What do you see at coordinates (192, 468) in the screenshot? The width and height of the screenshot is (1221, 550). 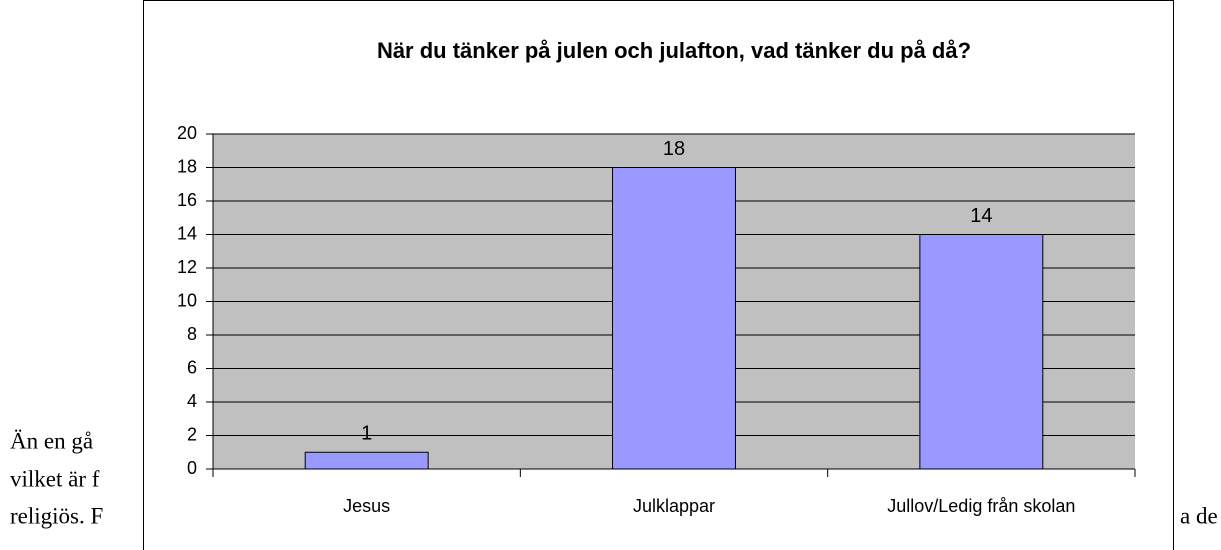 I see `y-tick-label: 0` at bounding box center [192, 468].